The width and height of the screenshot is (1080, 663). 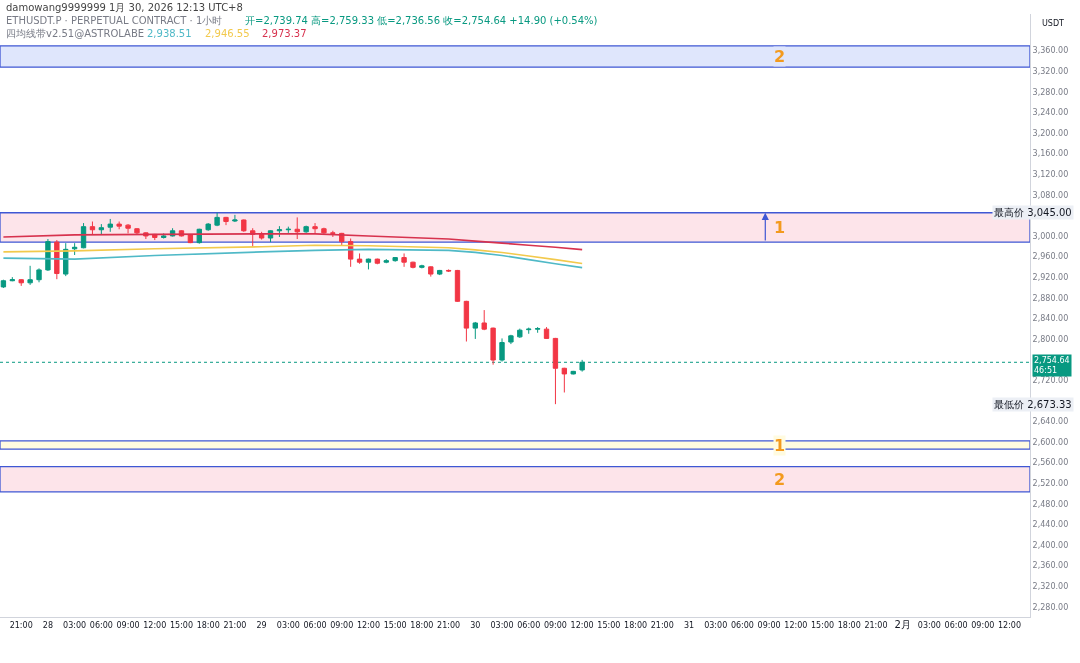 What do you see at coordinates (1050, 504) in the screenshot?
I see `y-tick-label: 2,480.00` at bounding box center [1050, 504].